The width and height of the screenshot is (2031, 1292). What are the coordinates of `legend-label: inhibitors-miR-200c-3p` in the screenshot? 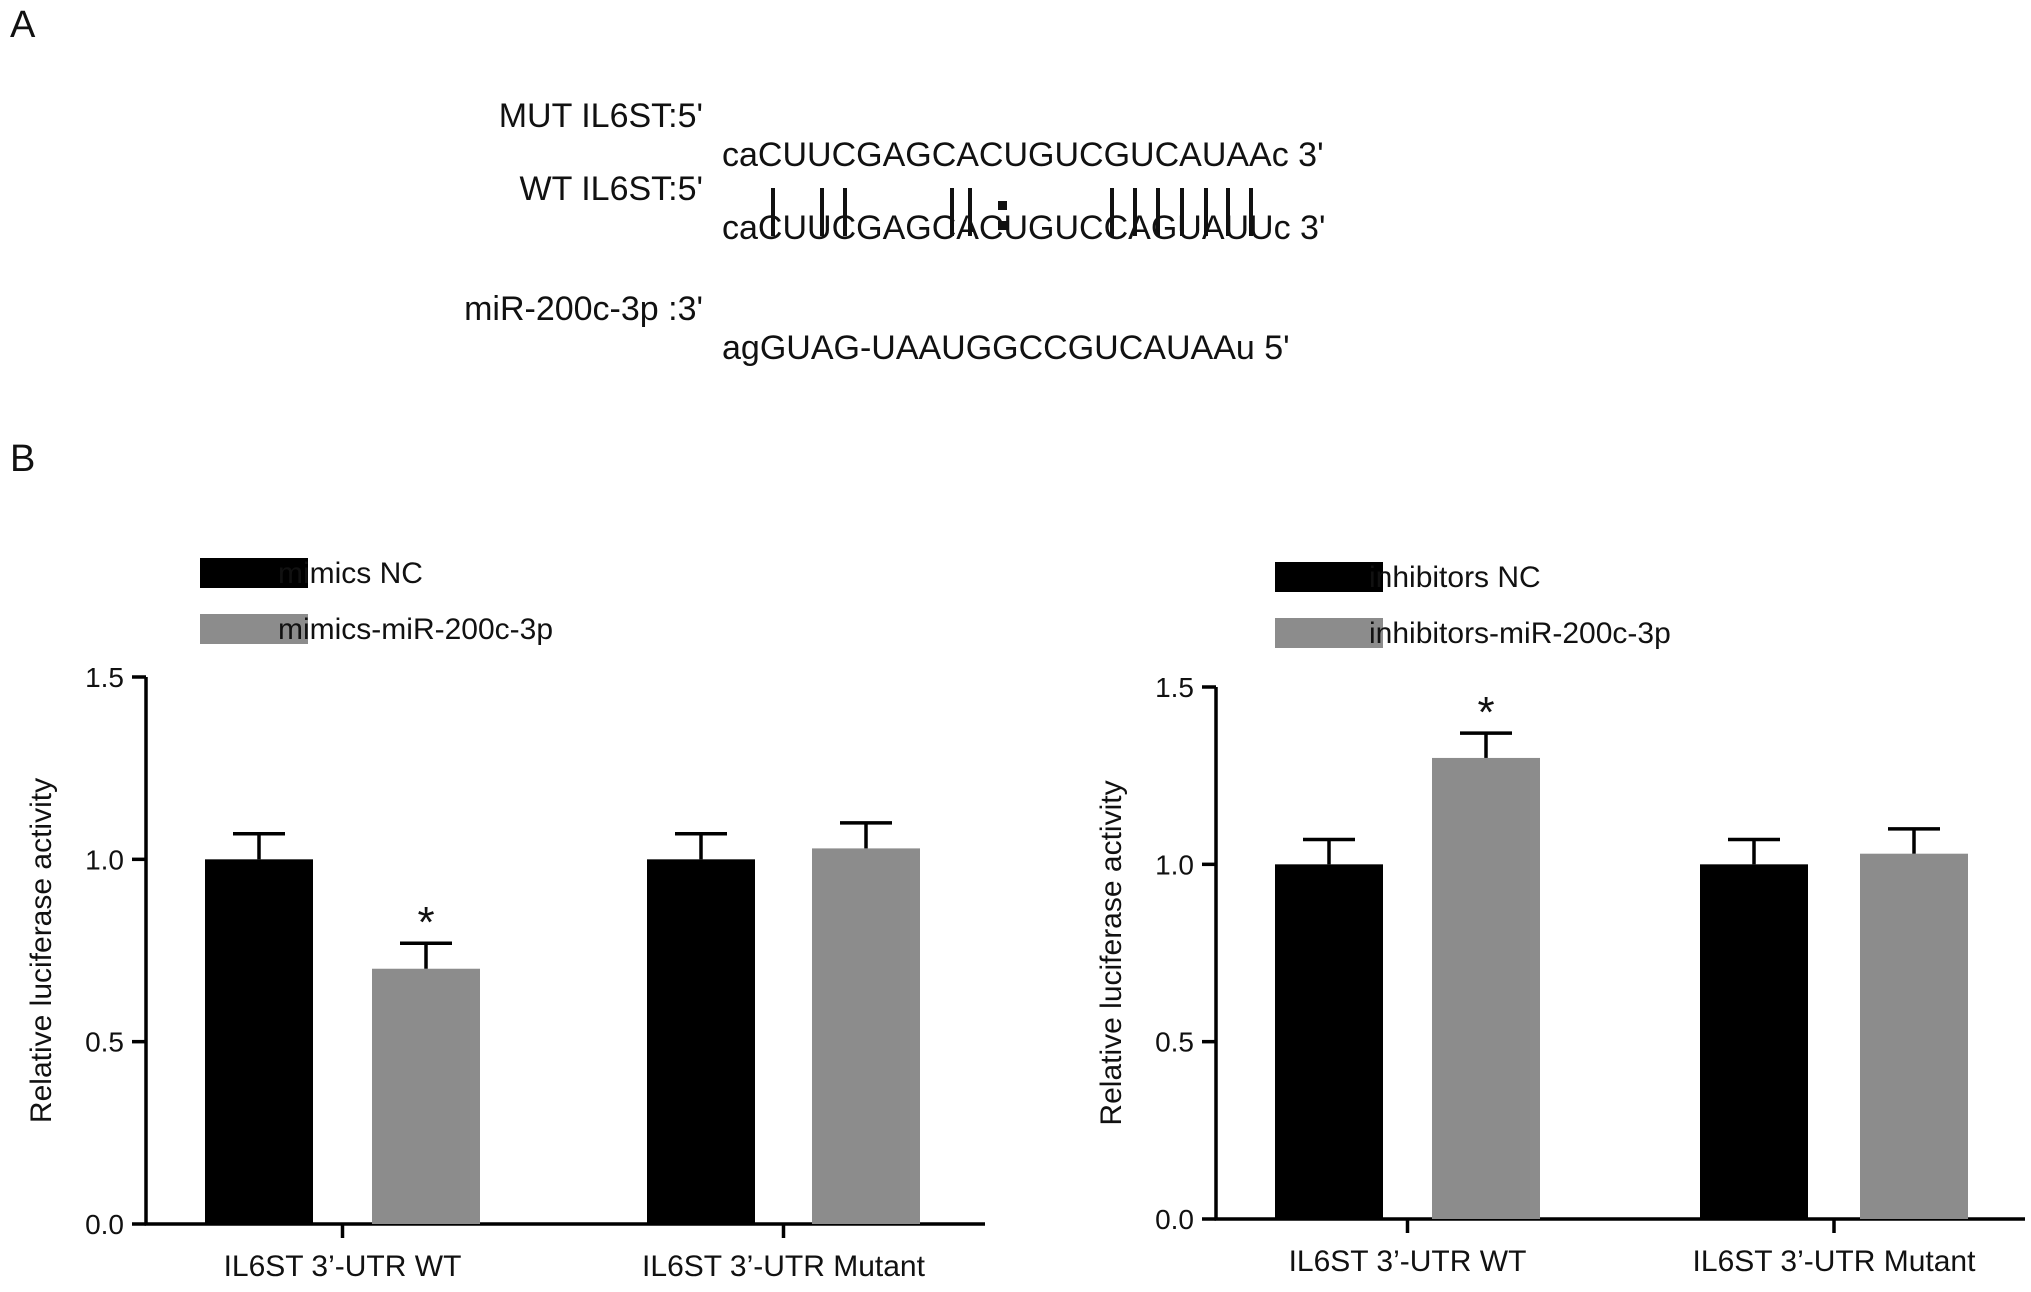 It's located at (1520, 633).